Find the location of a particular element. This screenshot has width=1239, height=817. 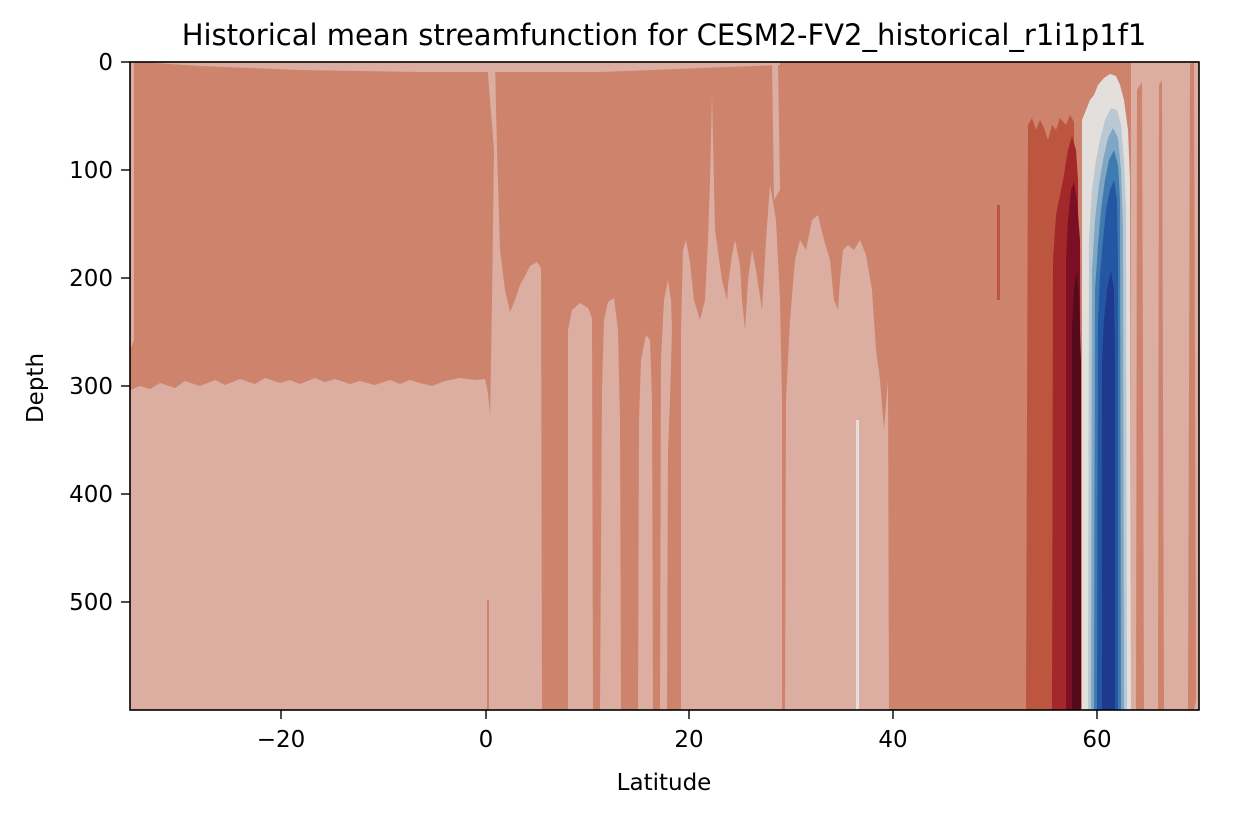

contour-band-a is located at coordinates (580, 506).